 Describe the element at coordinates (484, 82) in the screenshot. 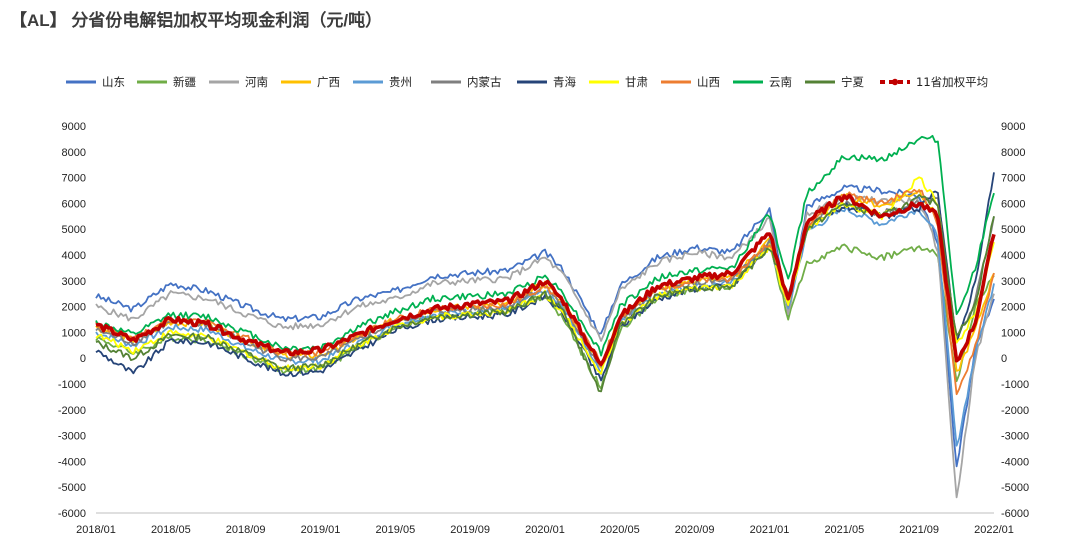

I see `legend-label: 内蒙古` at that location.